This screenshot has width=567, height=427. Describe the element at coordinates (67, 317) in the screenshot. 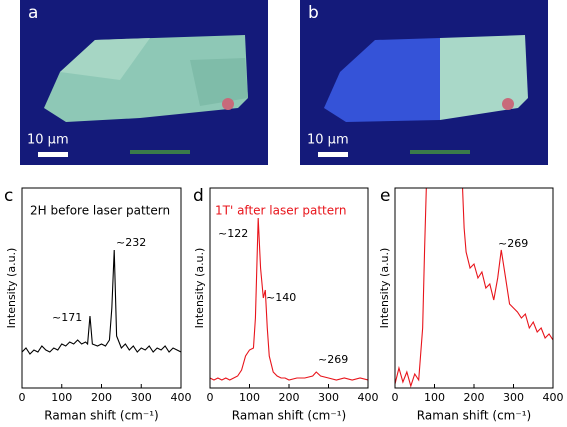

I see `peak-label: ~171` at that location.